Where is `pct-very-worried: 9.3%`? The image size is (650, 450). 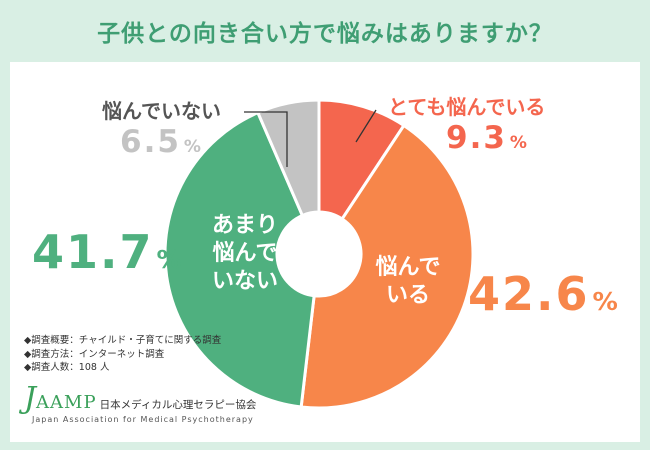 pct-very-worried: 9.3% is located at coordinates (486, 138).